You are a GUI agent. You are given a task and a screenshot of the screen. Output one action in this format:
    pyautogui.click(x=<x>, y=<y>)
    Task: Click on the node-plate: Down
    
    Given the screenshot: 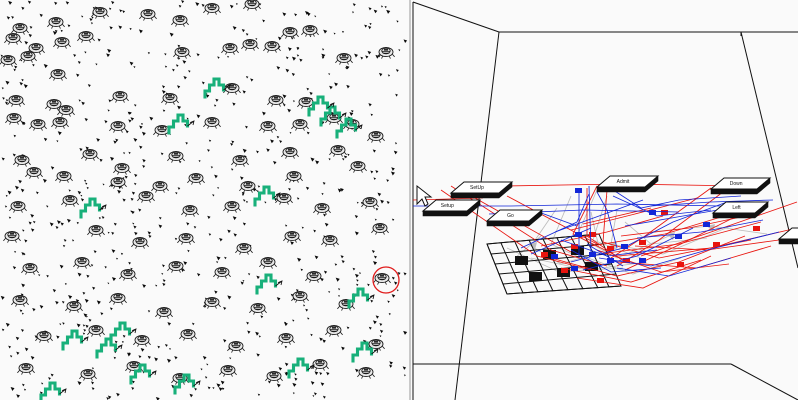 What is the action you would take?
    pyautogui.click(x=740, y=186)
    